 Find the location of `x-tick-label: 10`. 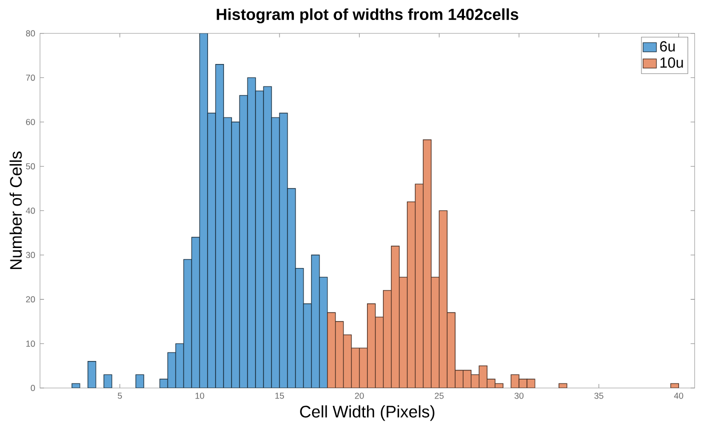

x-tick-label: 10 is located at coordinates (200, 395).